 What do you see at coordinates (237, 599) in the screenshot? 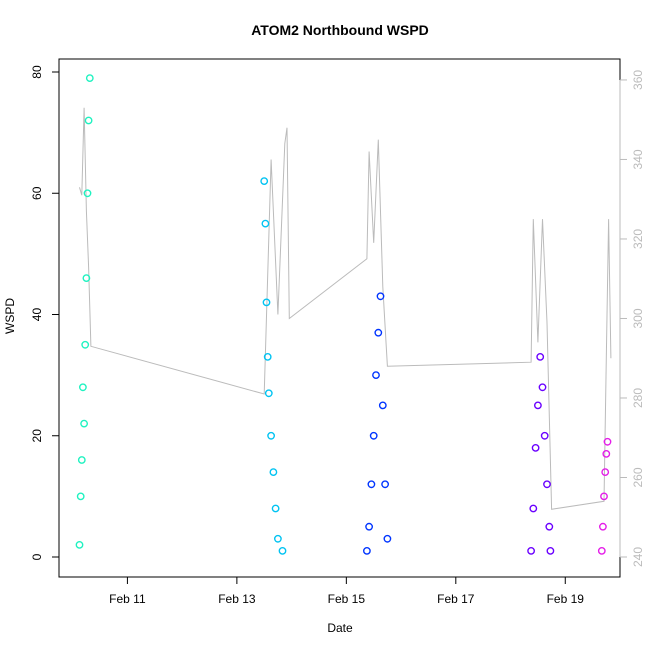
I see `x-tick-label: Feb 13` at bounding box center [237, 599].